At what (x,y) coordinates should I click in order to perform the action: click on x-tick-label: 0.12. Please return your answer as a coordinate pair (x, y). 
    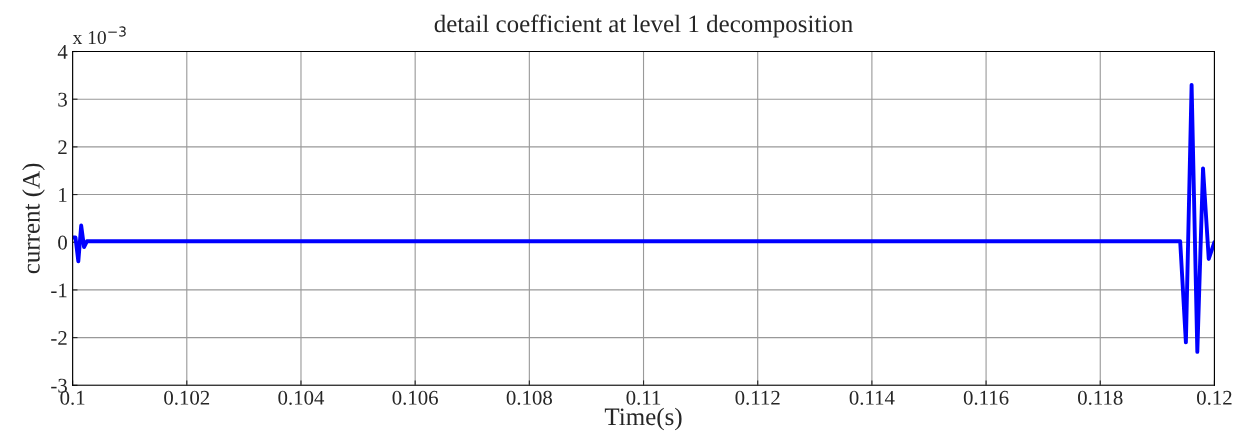
    Looking at the image, I should click on (1214, 397).